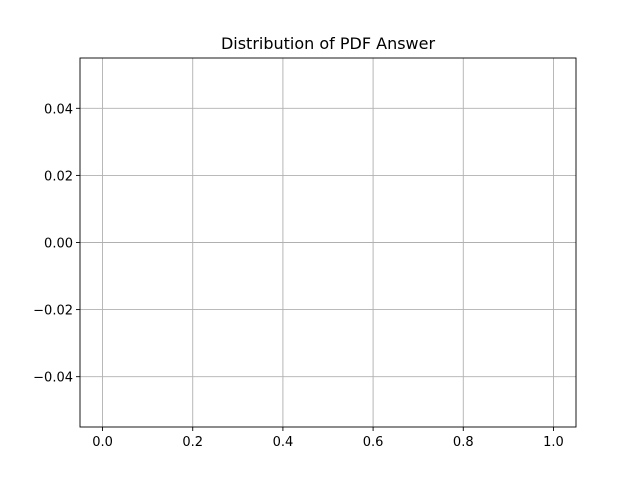 This screenshot has width=640, height=480. What do you see at coordinates (58, 109) in the screenshot?
I see `y-tick-label: 0.04` at bounding box center [58, 109].